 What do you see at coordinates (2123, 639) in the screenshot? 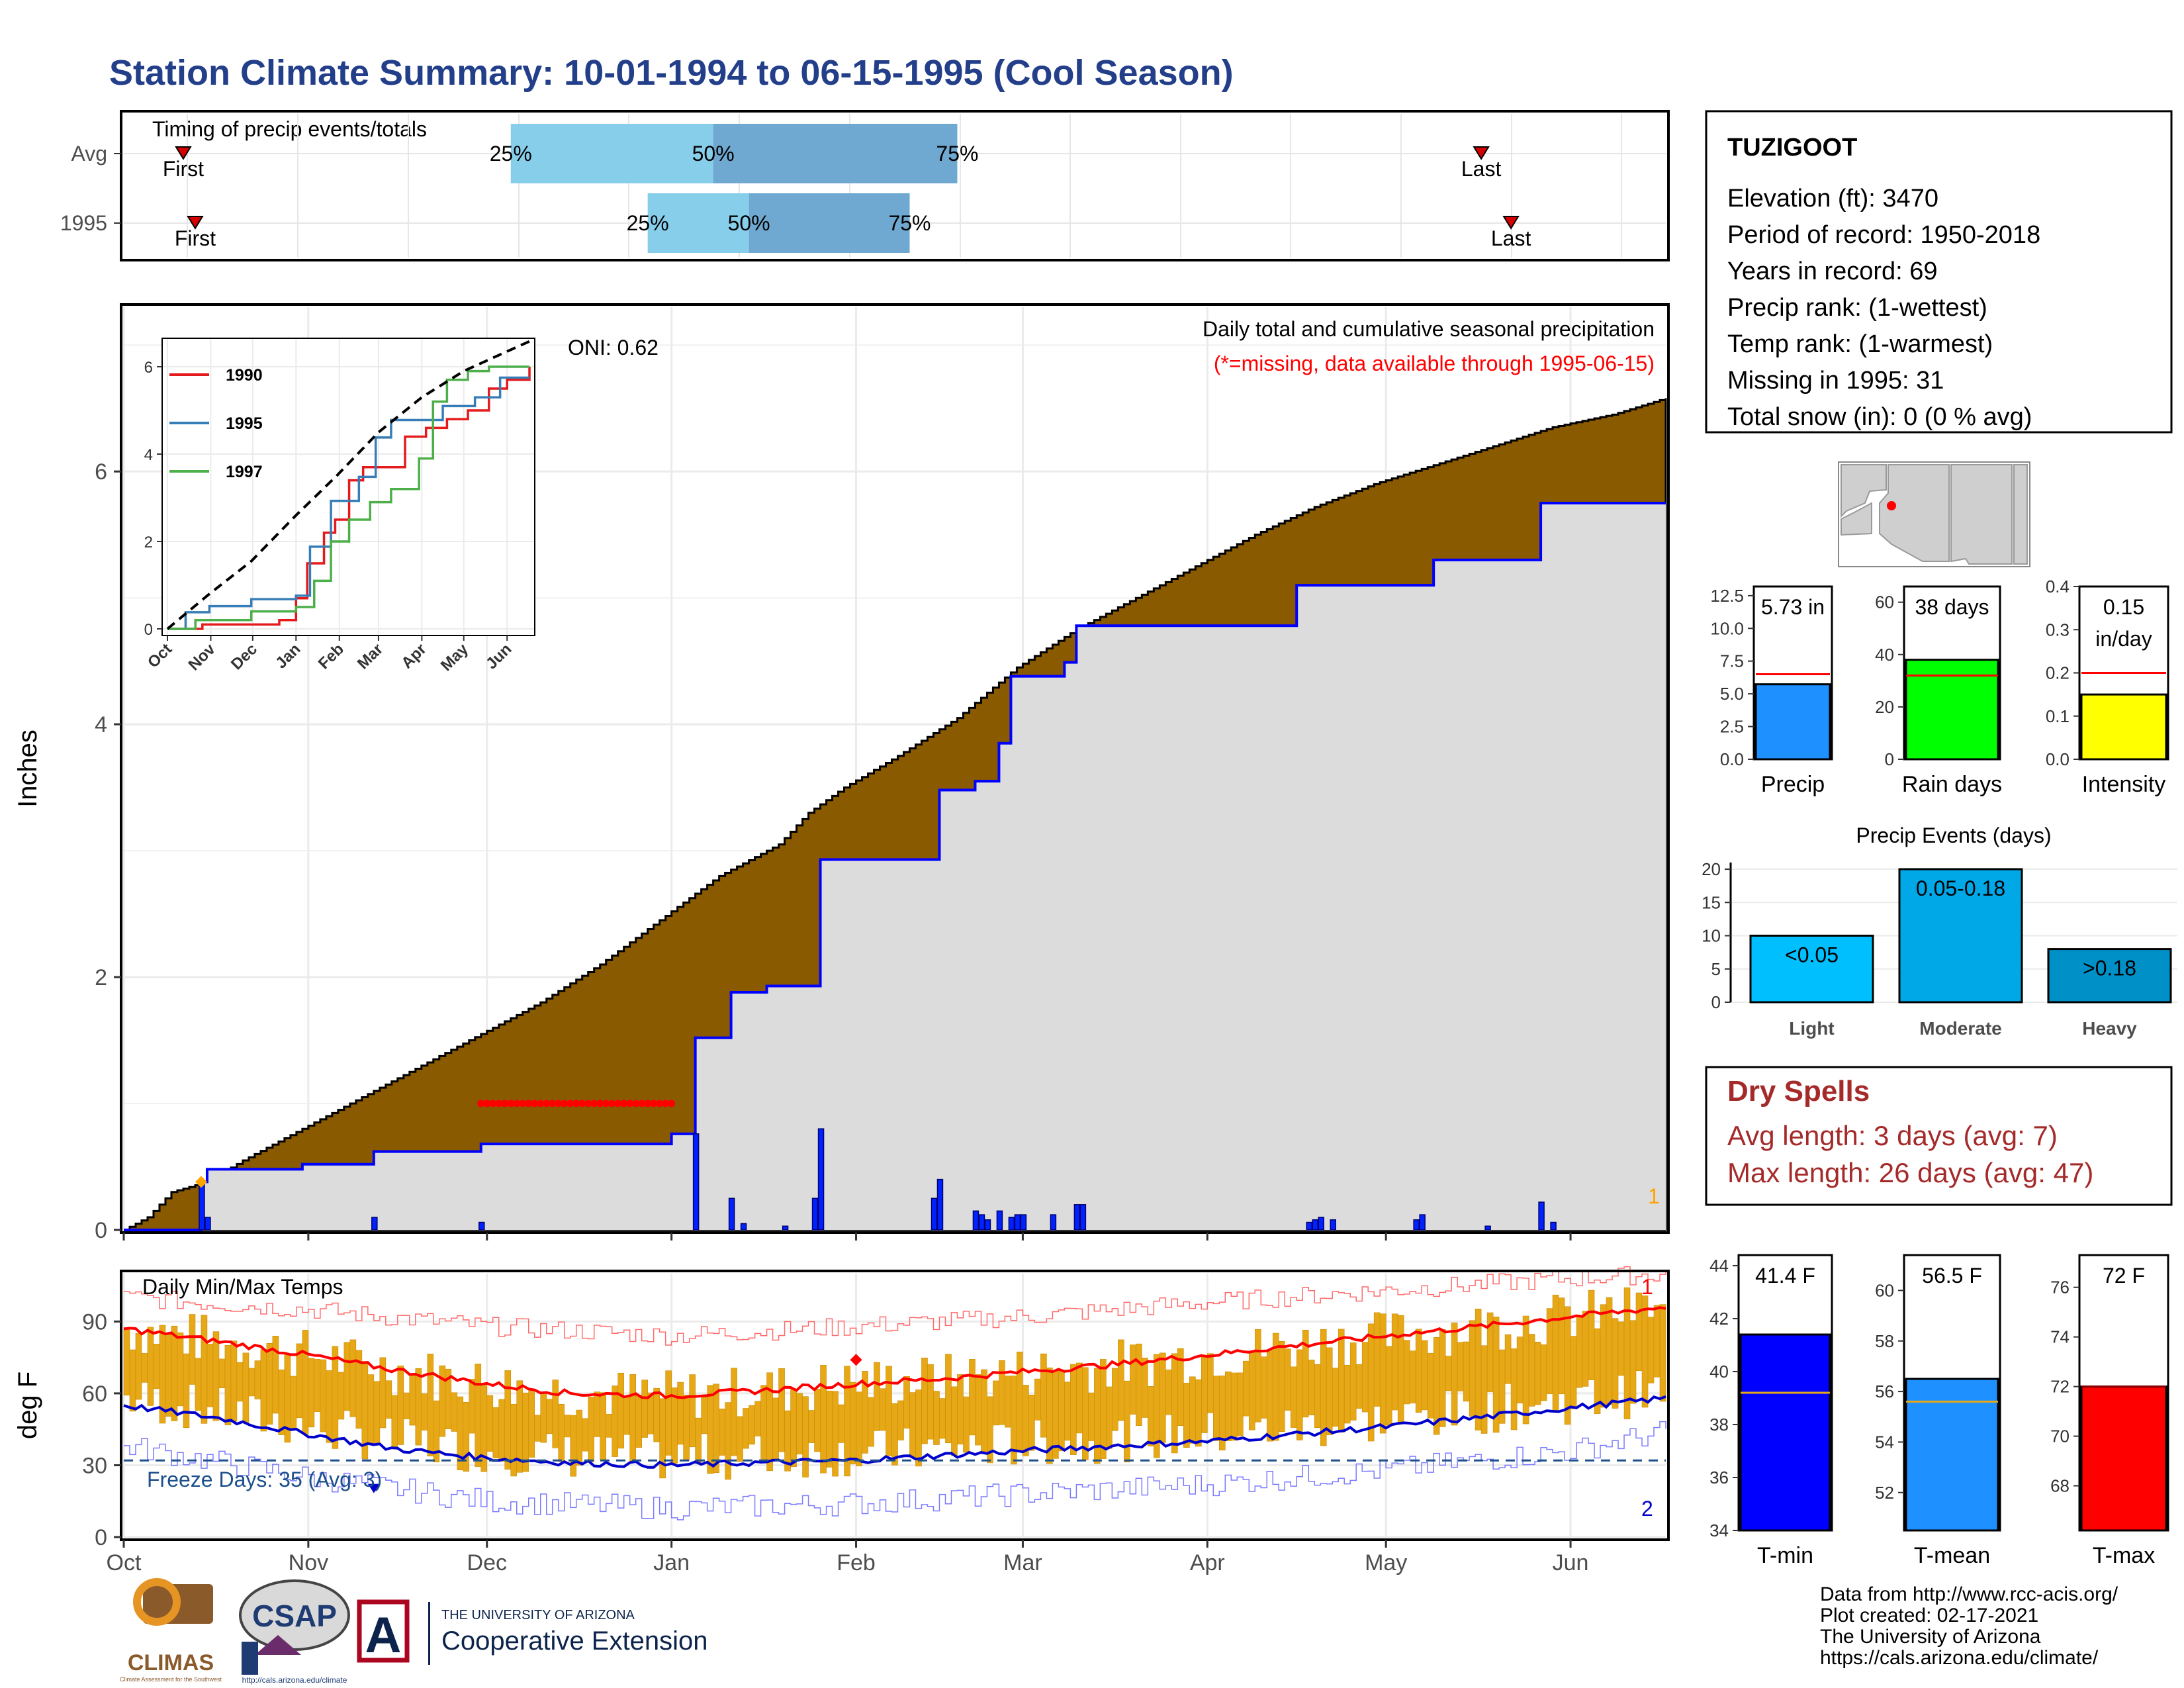
I see `value-label-unit: in/day` at bounding box center [2123, 639].